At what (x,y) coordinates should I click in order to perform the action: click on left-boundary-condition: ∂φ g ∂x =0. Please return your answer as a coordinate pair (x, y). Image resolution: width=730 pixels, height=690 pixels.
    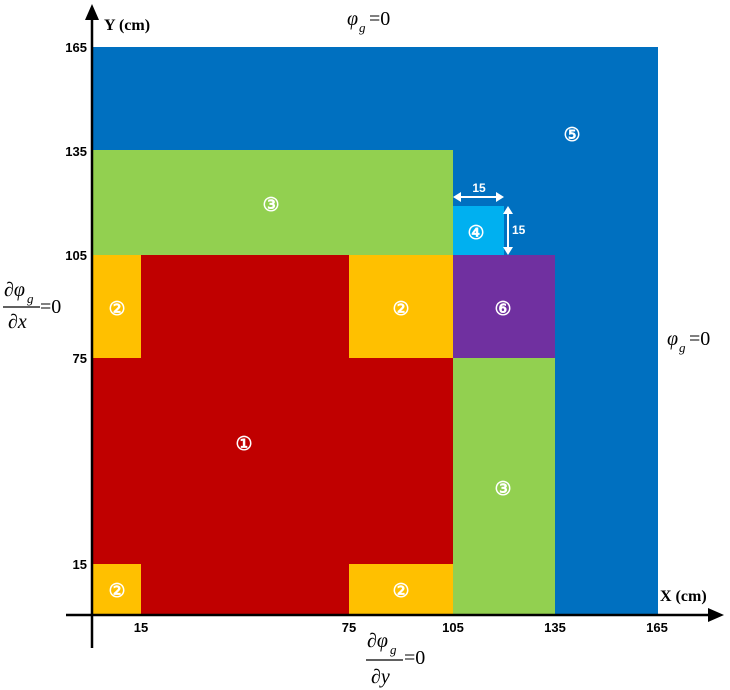
    Looking at the image, I should click on (32, 306).